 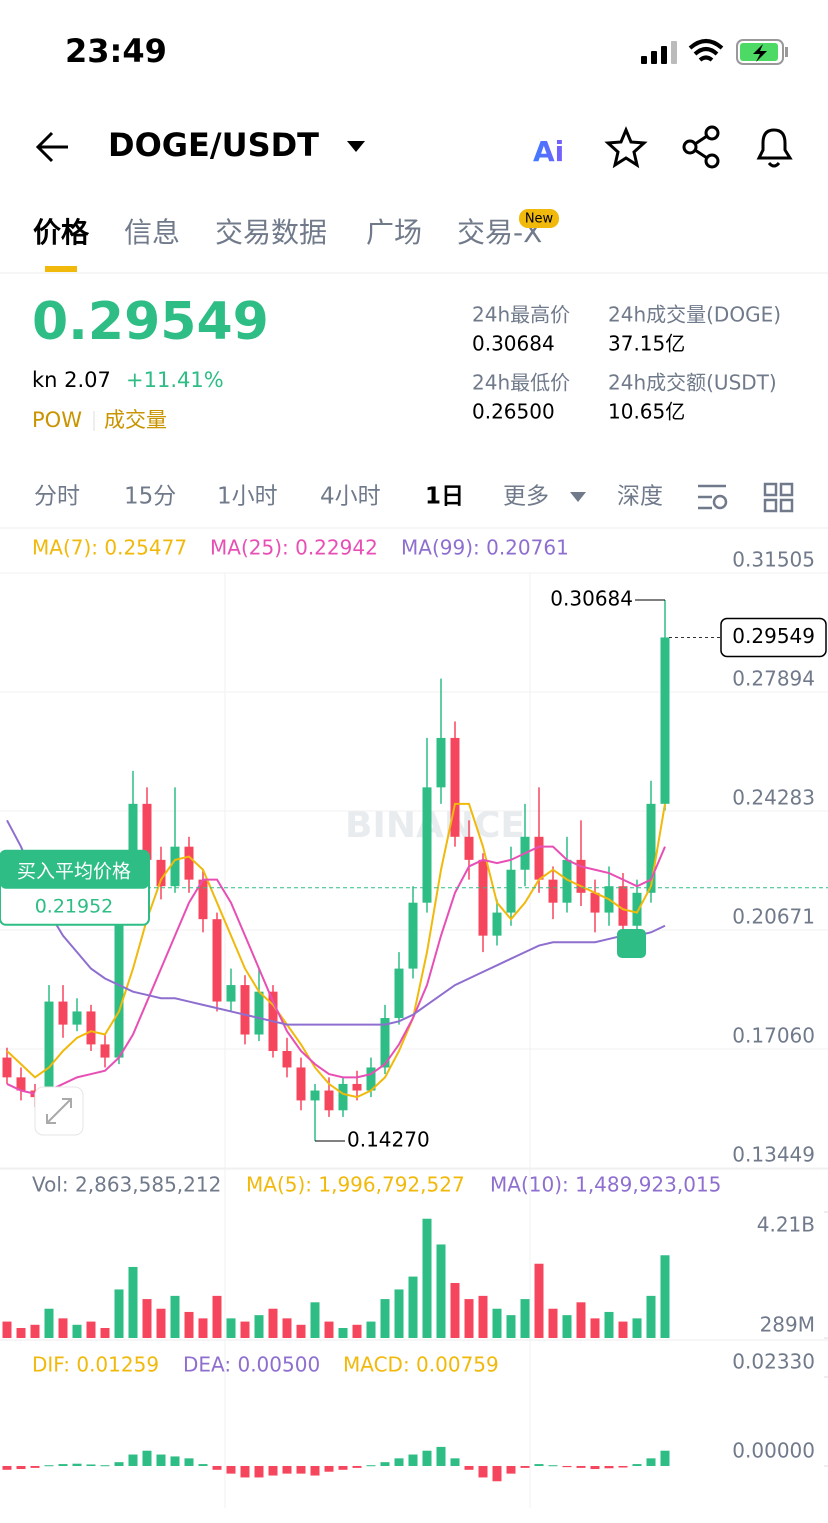 What do you see at coordinates (150, 497) in the screenshot?
I see `interval-tab: 15分` at bounding box center [150, 497].